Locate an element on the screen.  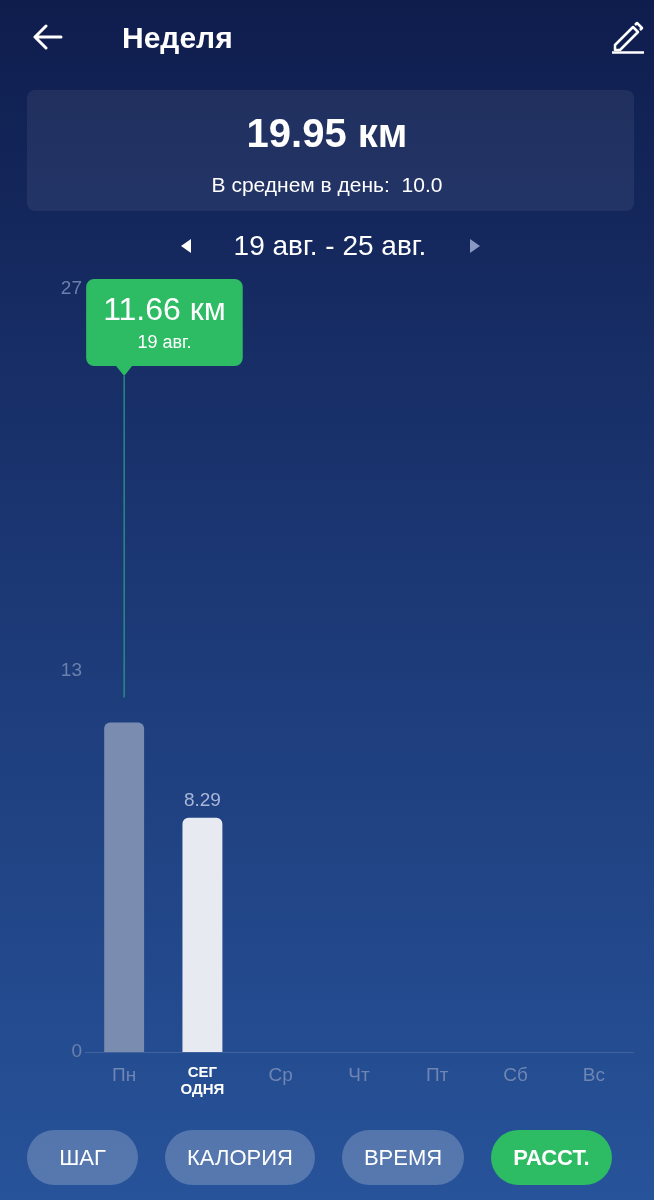
annotation: 11.66 км is located at coordinates (164, 308).